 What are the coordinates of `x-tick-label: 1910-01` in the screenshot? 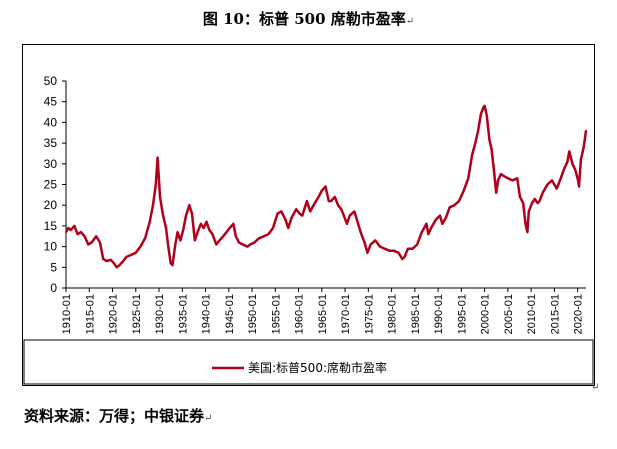 It's located at (67, 314).